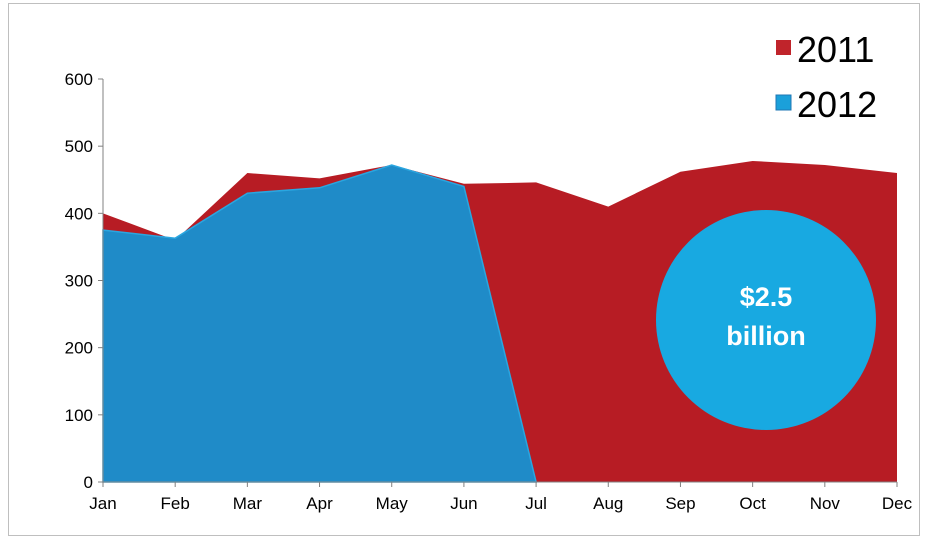 This screenshot has width=929, height=544. What do you see at coordinates (835, 49) in the screenshot?
I see `legend-label-2011: 2011` at bounding box center [835, 49].